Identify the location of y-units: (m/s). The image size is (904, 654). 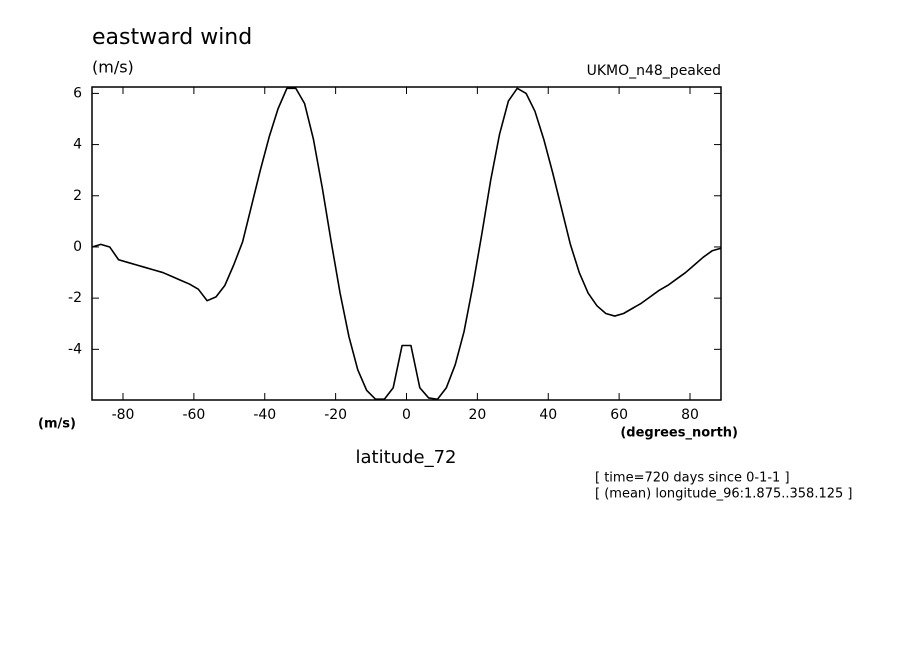
(113, 67).